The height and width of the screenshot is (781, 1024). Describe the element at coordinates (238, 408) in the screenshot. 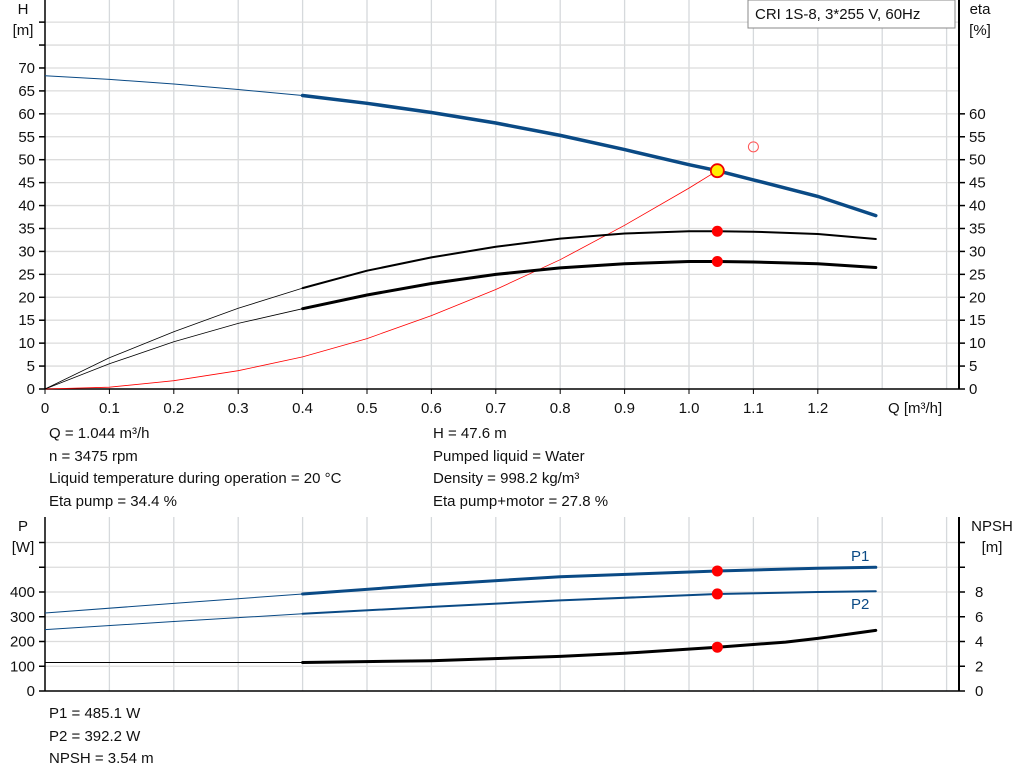

I see `x-tick-label: 0.3` at that location.